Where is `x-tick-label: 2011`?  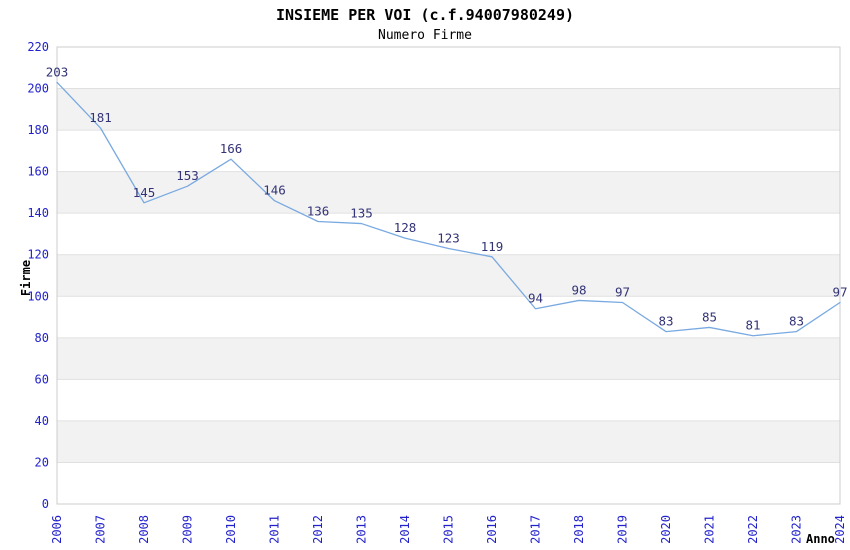 x-tick-label: 2011 is located at coordinates (275, 529).